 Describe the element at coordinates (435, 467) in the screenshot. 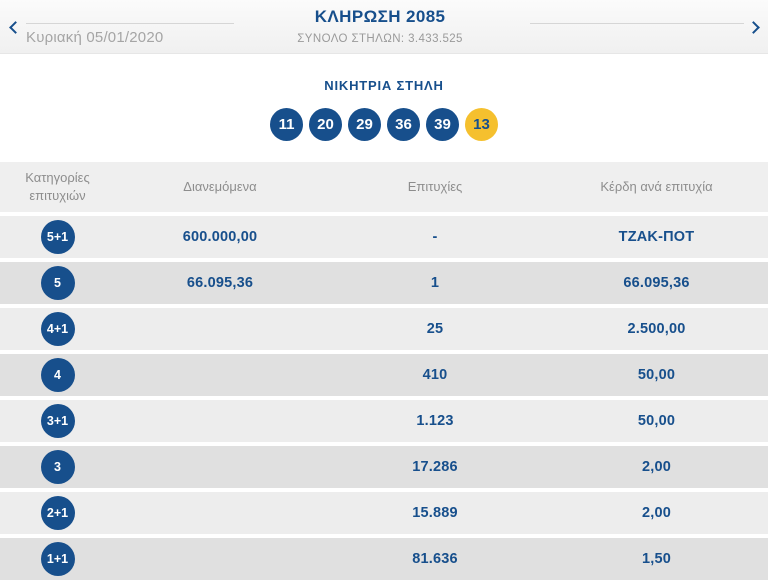

I see `winners-cell: 17.286` at that location.